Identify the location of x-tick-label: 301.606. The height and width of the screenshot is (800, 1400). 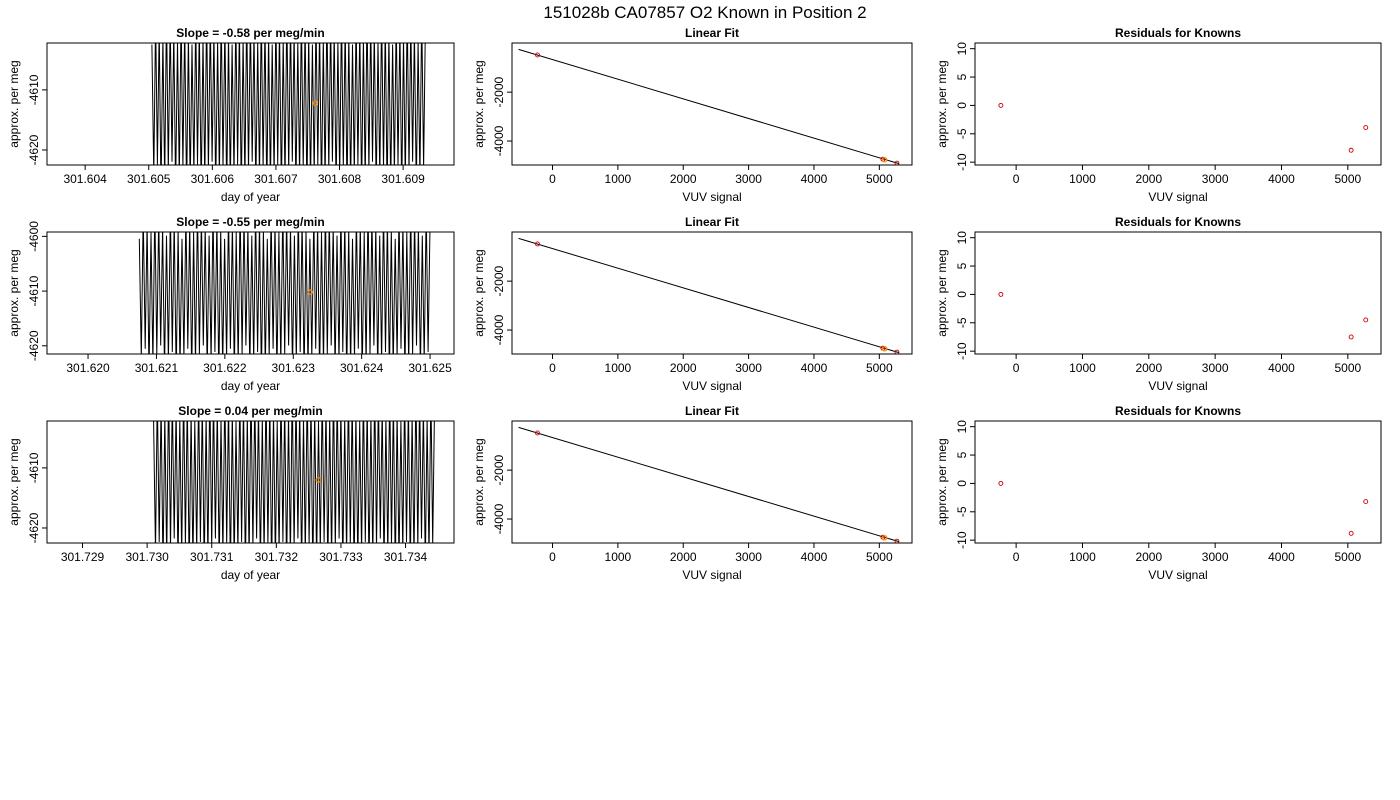
(213, 179).